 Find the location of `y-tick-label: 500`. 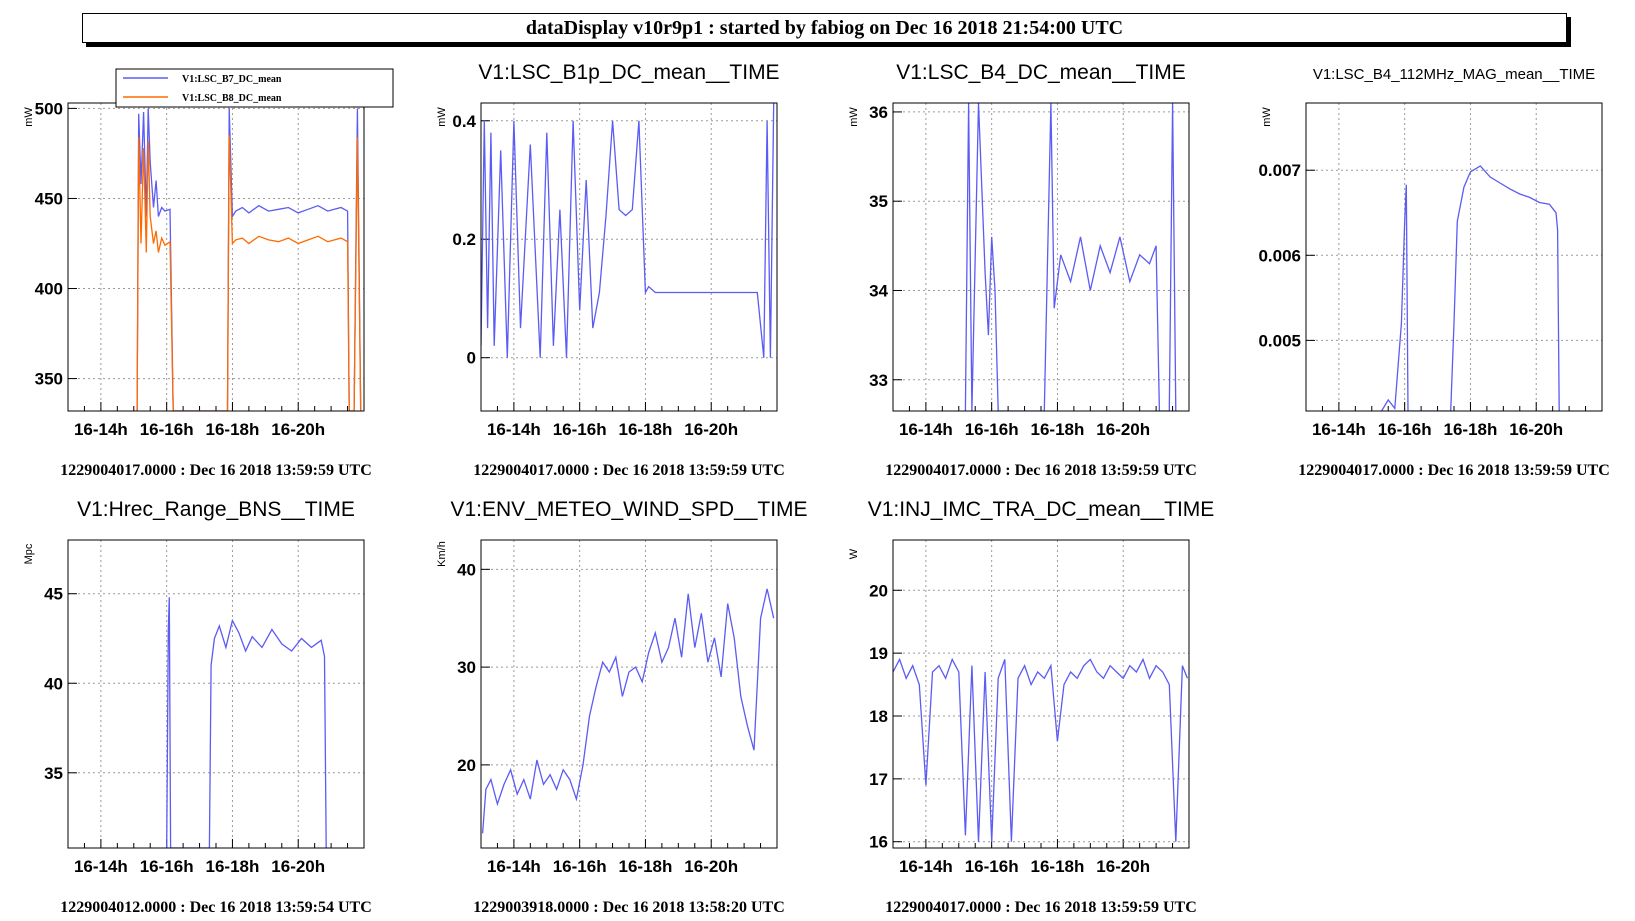

y-tick-label: 500 is located at coordinates (49, 108).